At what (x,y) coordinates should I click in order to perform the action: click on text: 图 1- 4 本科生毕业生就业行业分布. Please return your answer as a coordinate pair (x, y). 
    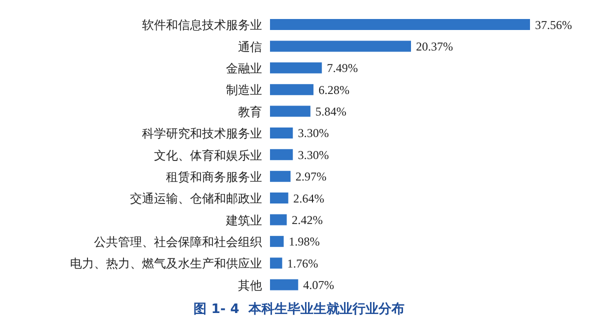
    Looking at the image, I should click on (299, 309).